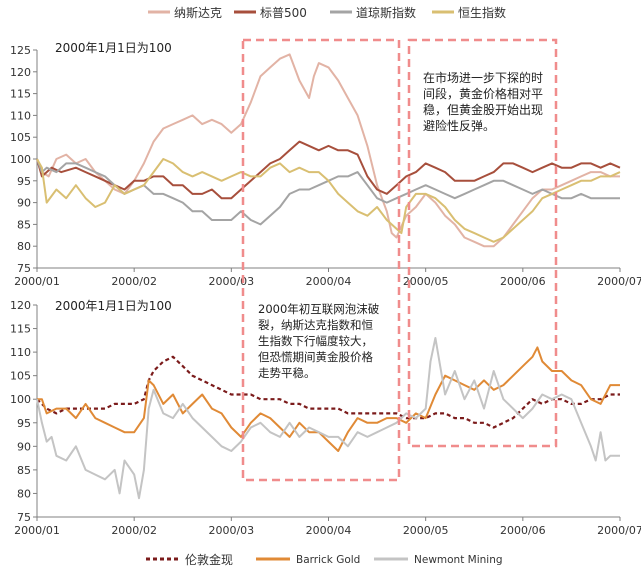  I want to click on annotation-left-line: 2000年初互联网泡沫破, so click(319, 309).